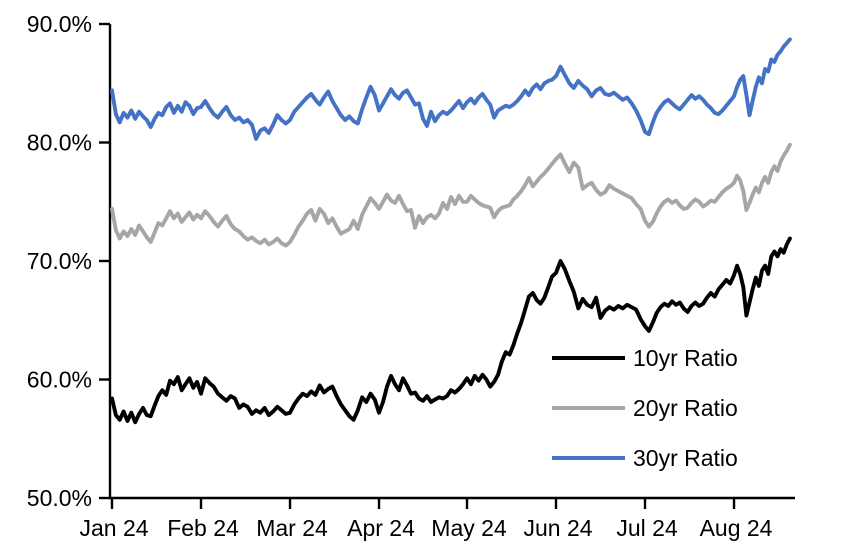 The image size is (852, 551). Describe the element at coordinates (203, 528) in the screenshot. I see `x-tick-label: Feb 24` at that location.